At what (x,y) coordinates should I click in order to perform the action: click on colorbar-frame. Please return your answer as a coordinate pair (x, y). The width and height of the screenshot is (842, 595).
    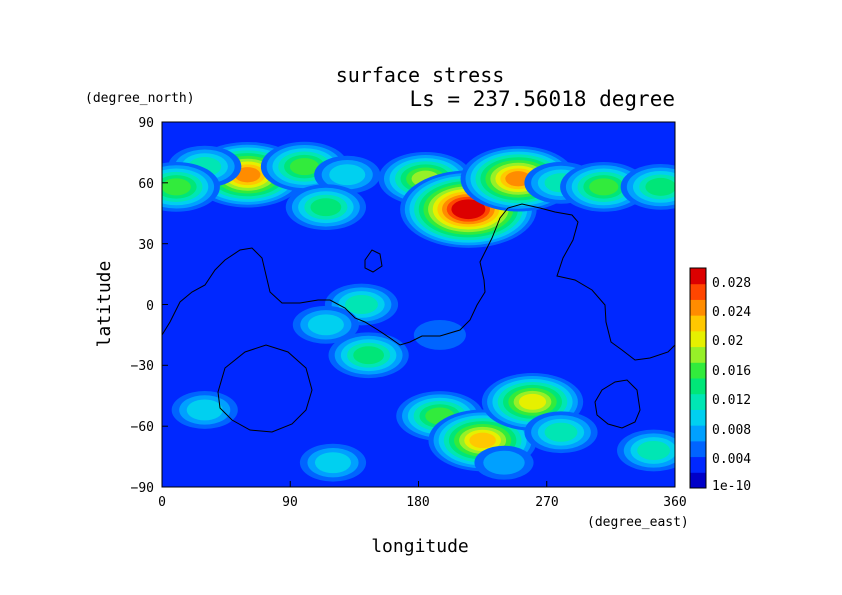
    Looking at the image, I should click on (698, 378).